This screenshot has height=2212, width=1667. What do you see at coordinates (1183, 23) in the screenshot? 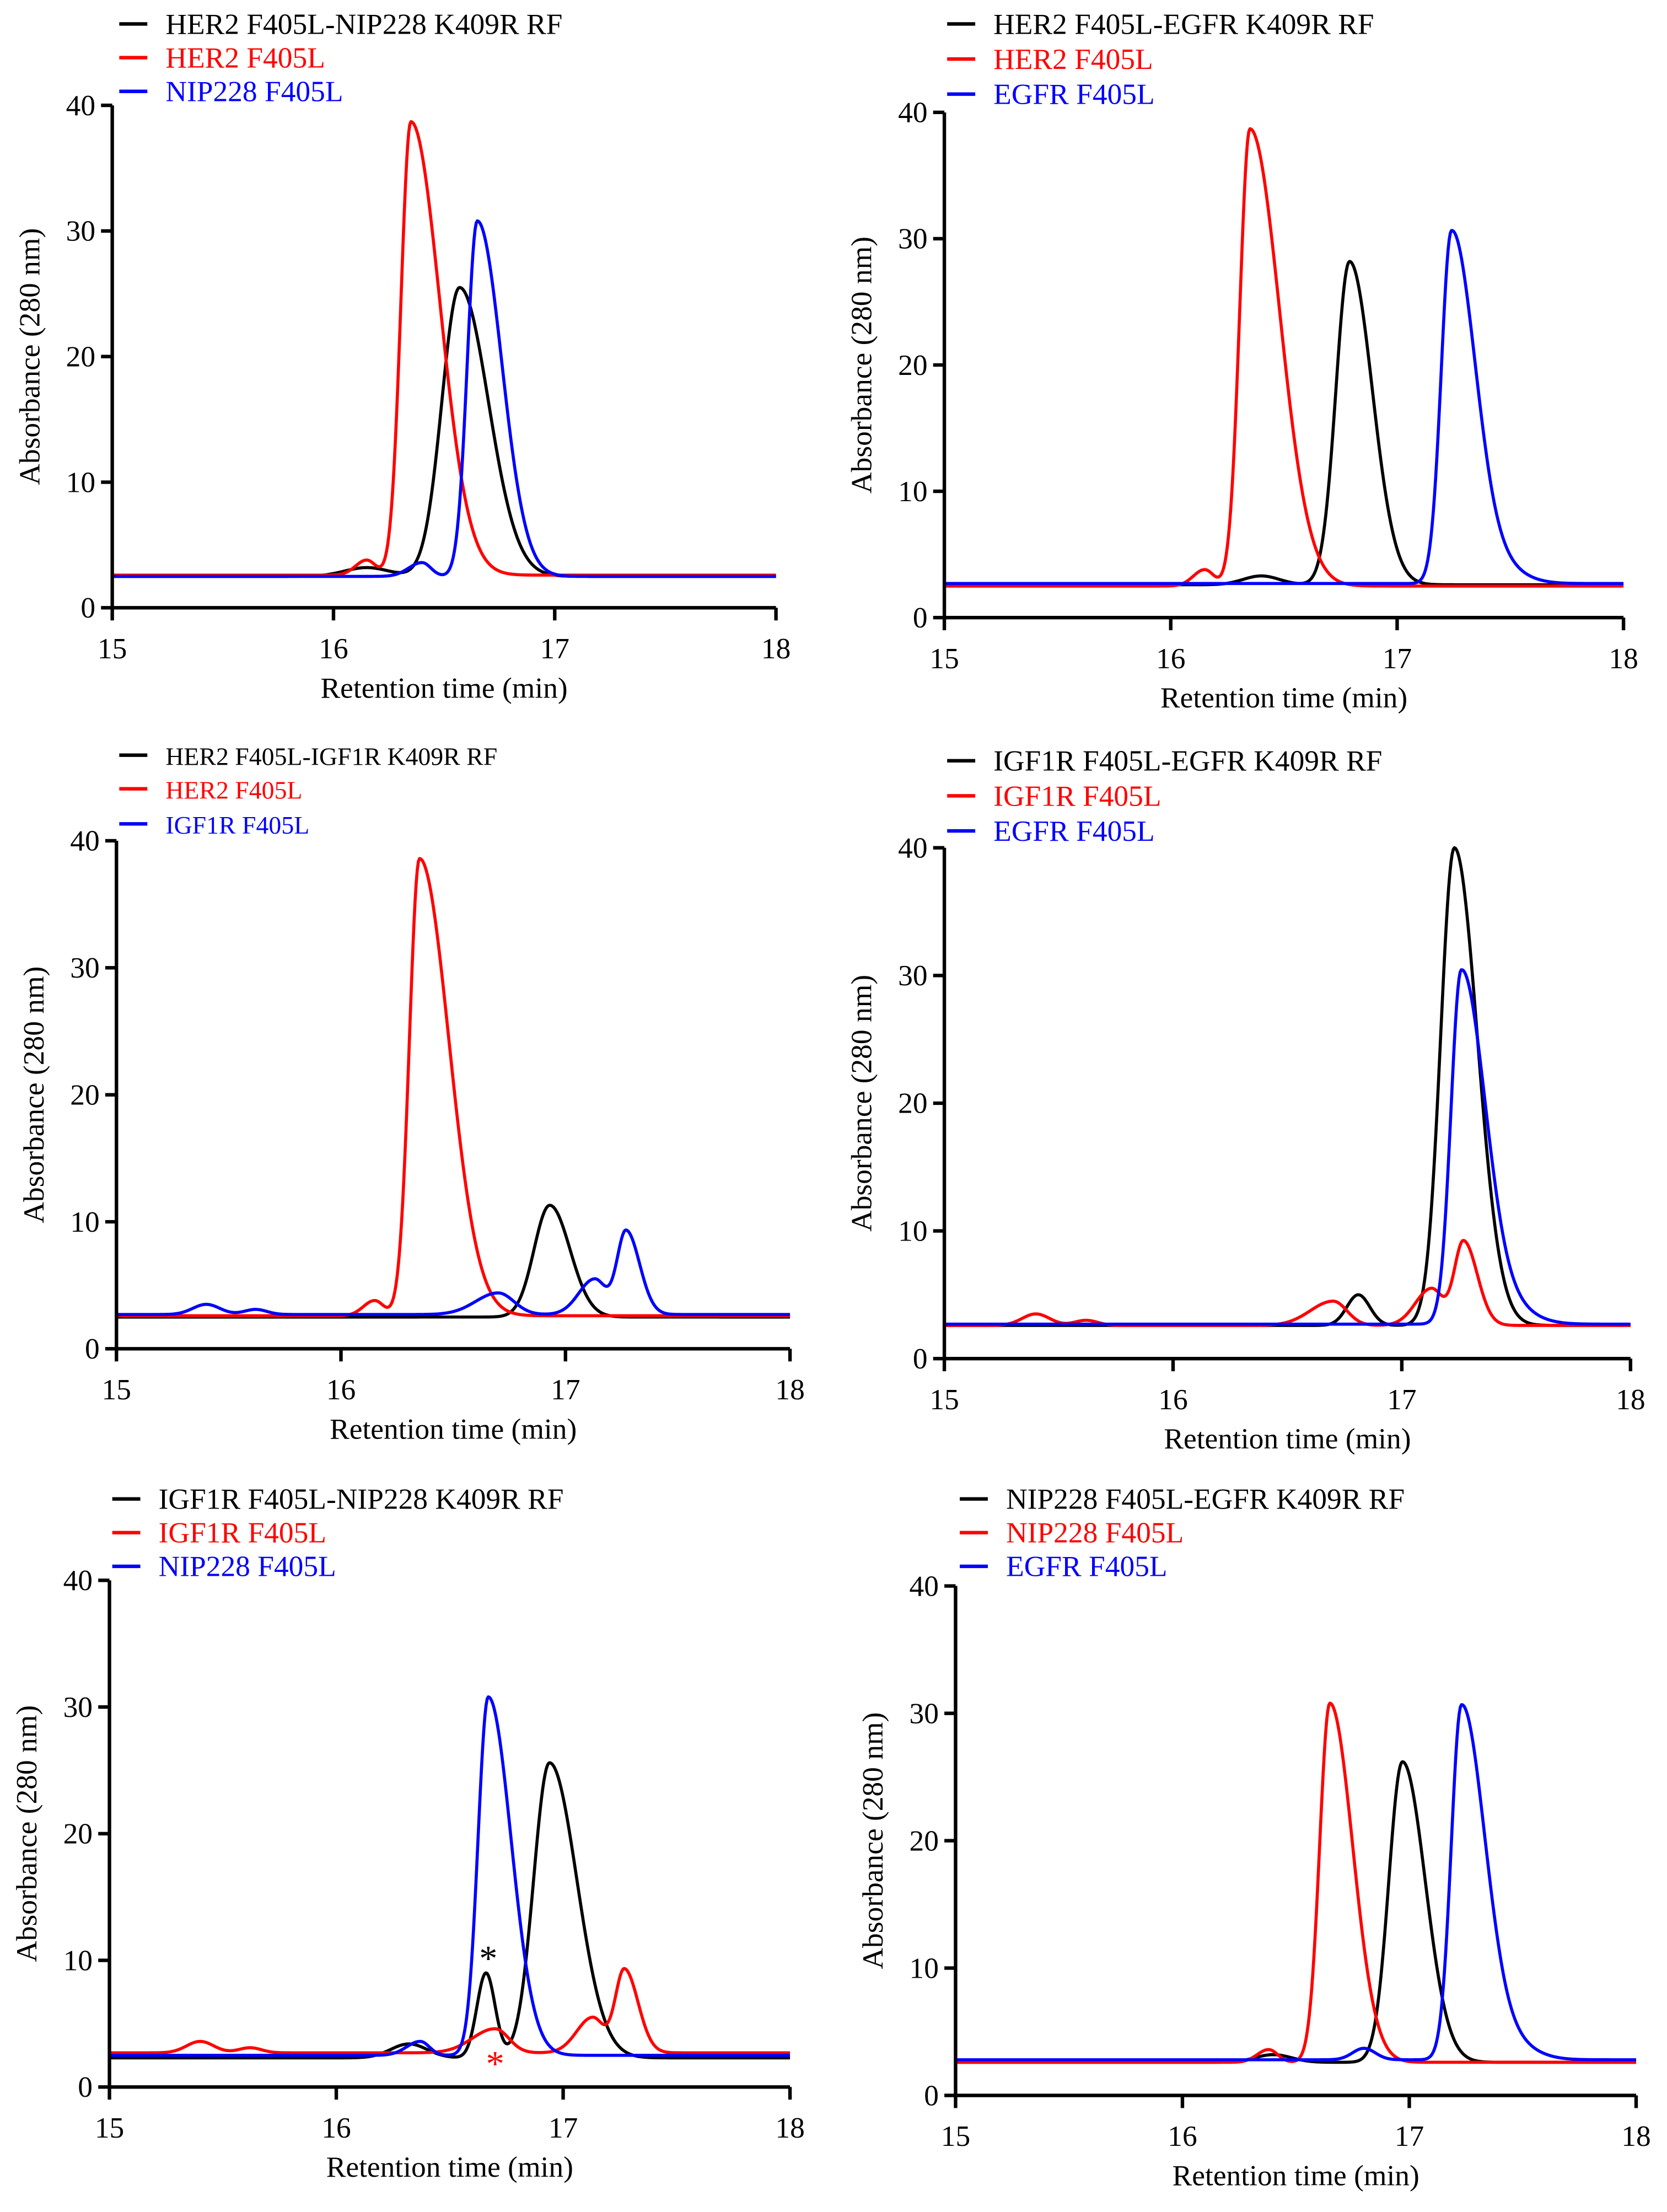
I see `legend-label: HER2 F405L-EGFR K409R RF` at bounding box center [1183, 23].